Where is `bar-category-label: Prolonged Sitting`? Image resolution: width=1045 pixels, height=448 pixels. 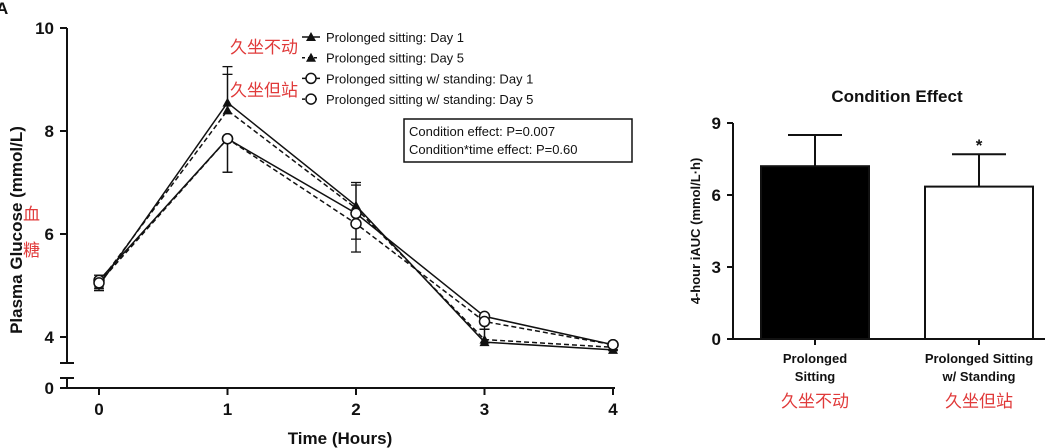
bar-category-label: Prolonged Sitting is located at coordinates (979, 358).